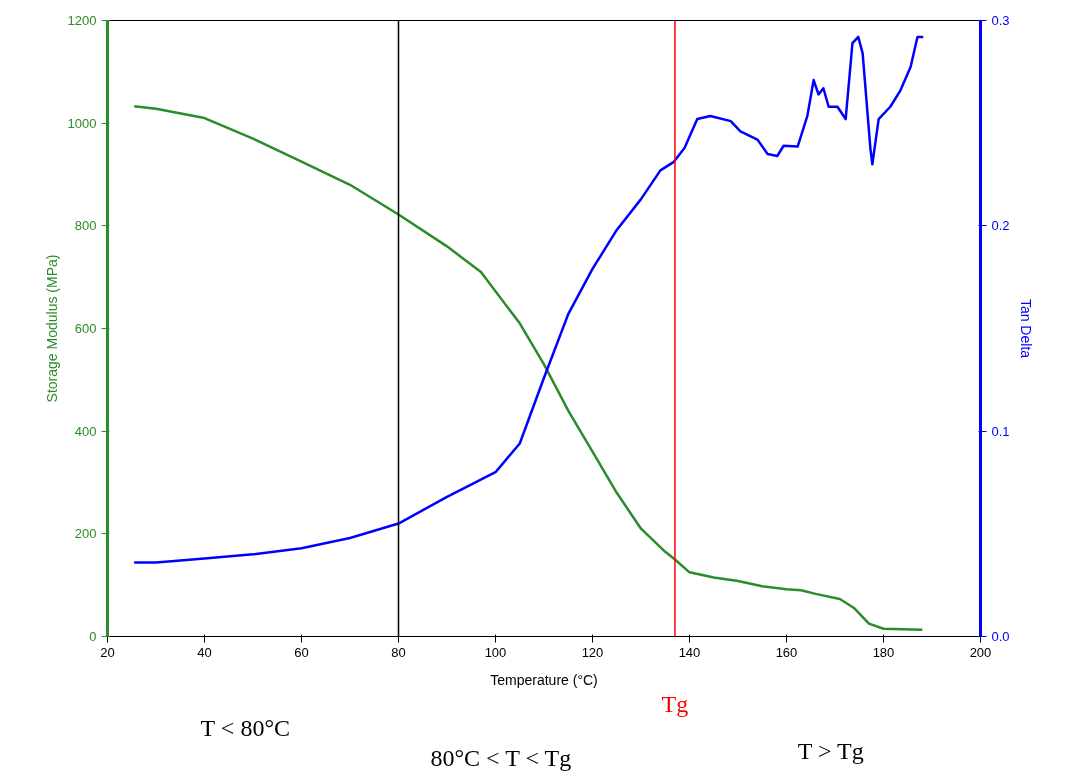 This screenshot has width=1083, height=773. Describe the element at coordinates (786, 652) in the screenshot. I see `x-tick-label: 160` at that location.